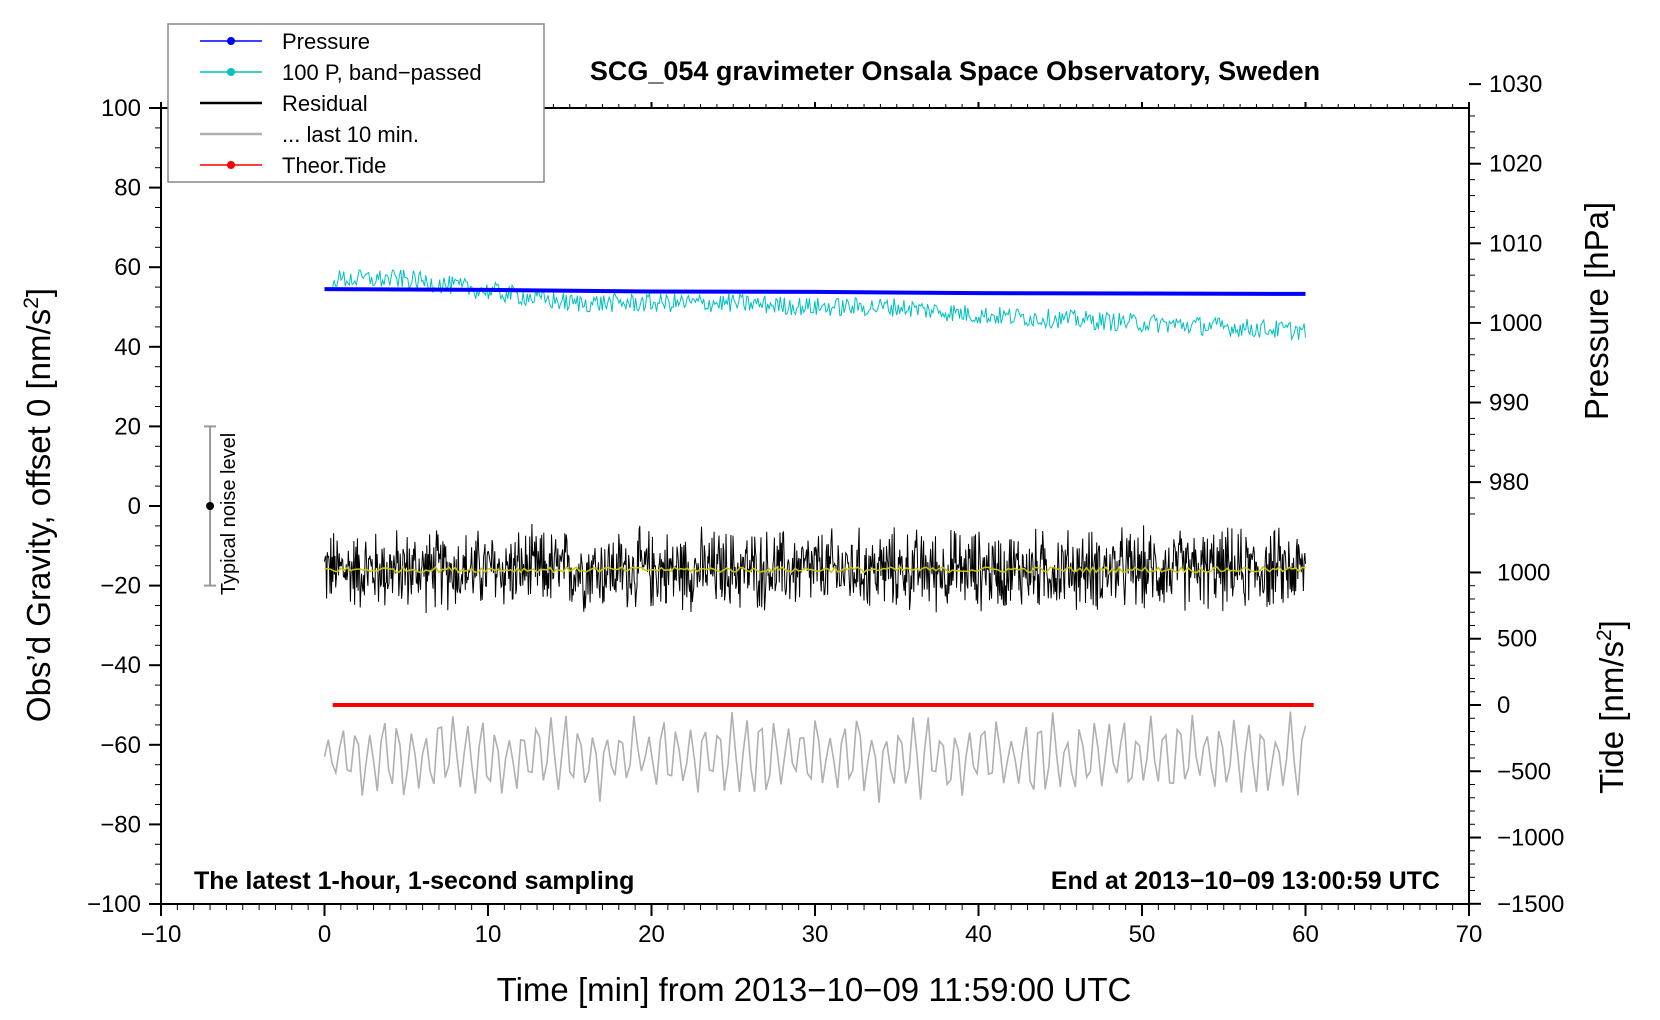 Image resolution: width=1660 pixels, height=1020 pixels. Describe the element at coordinates (1305, 934) in the screenshot. I see `x-tick-label: 60` at that location.